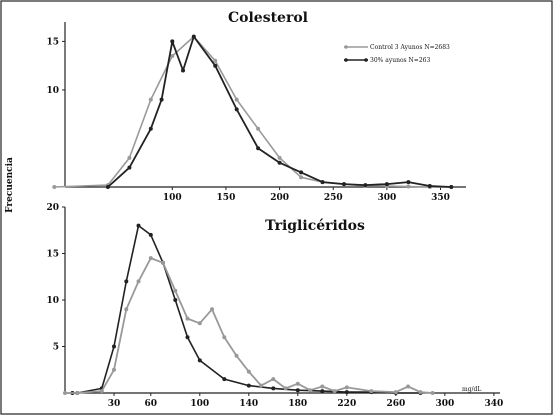 This screenshot has width=553, height=415. What do you see at coordinates (52, 208) in the screenshot?
I see `trigliceridos-y-tick-label: 20` at bounding box center [52, 208].